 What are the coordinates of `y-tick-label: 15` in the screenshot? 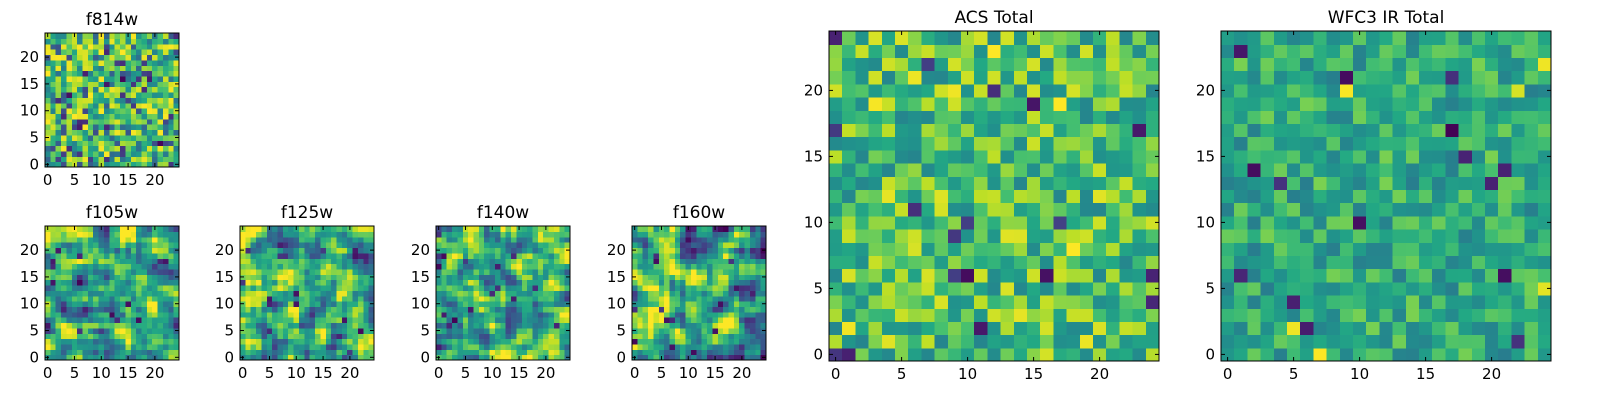 It's located at (1205, 156).